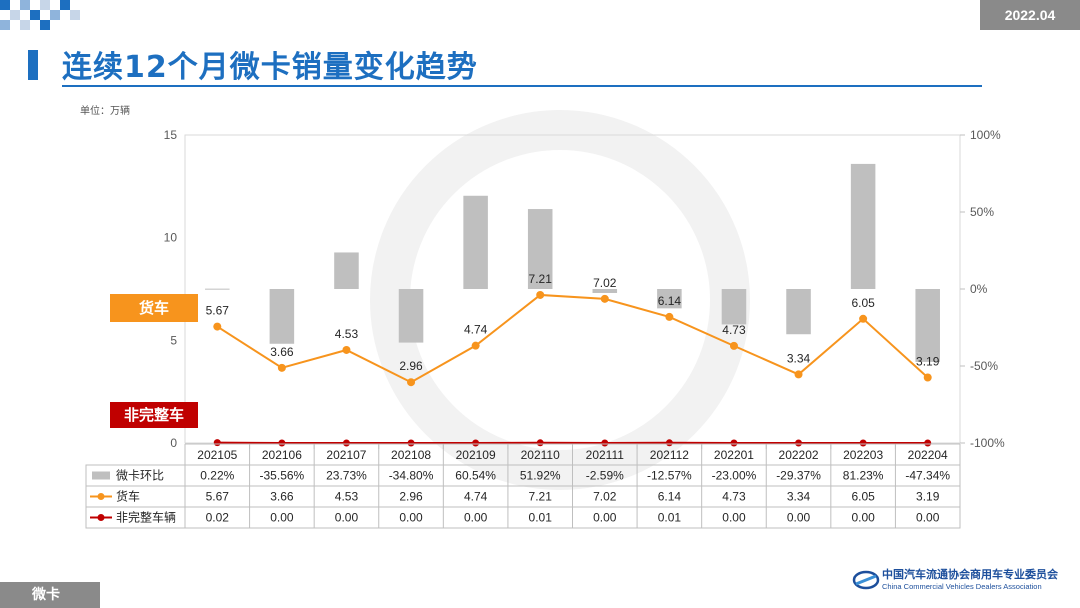 Image resolution: width=1080 pixels, height=608 pixels. Describe the element at coordinates (270, 67) in the screenshot. I see `page-title: 连续12个月微卡销量变化趋势` at that location.